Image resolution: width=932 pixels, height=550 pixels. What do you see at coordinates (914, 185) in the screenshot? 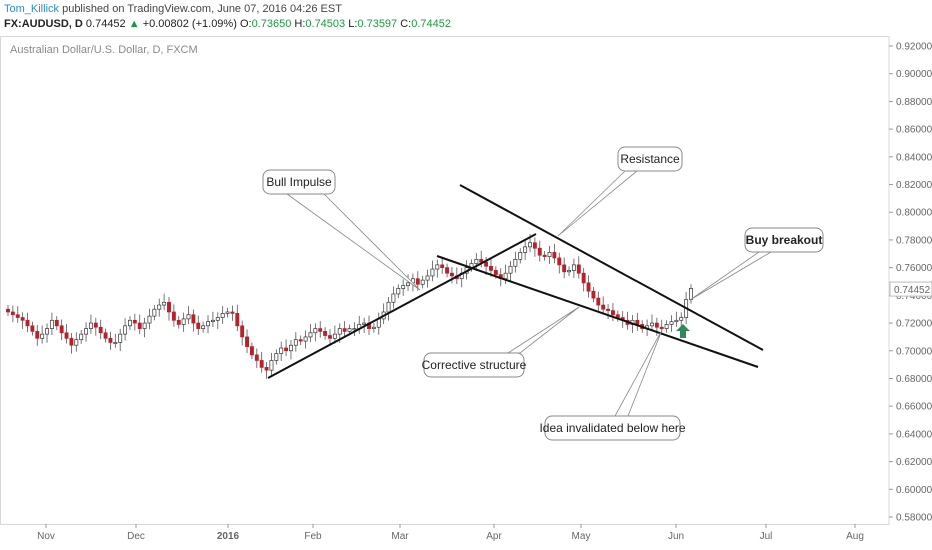
I see `y-tick-label: 0.82000` at bounding box center [914, 185].